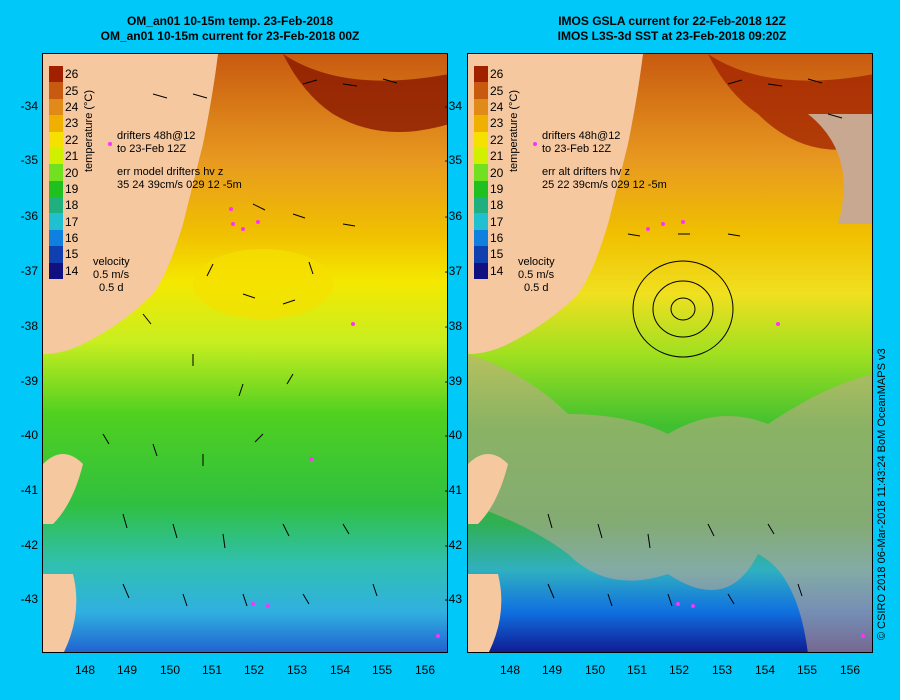 The height and width of the screenshot is (700, 900). Describe the element at coordinates (577, 149) in the screenshot. I see `right-drifters-line2: to 23-Feb 12Z` at that location.